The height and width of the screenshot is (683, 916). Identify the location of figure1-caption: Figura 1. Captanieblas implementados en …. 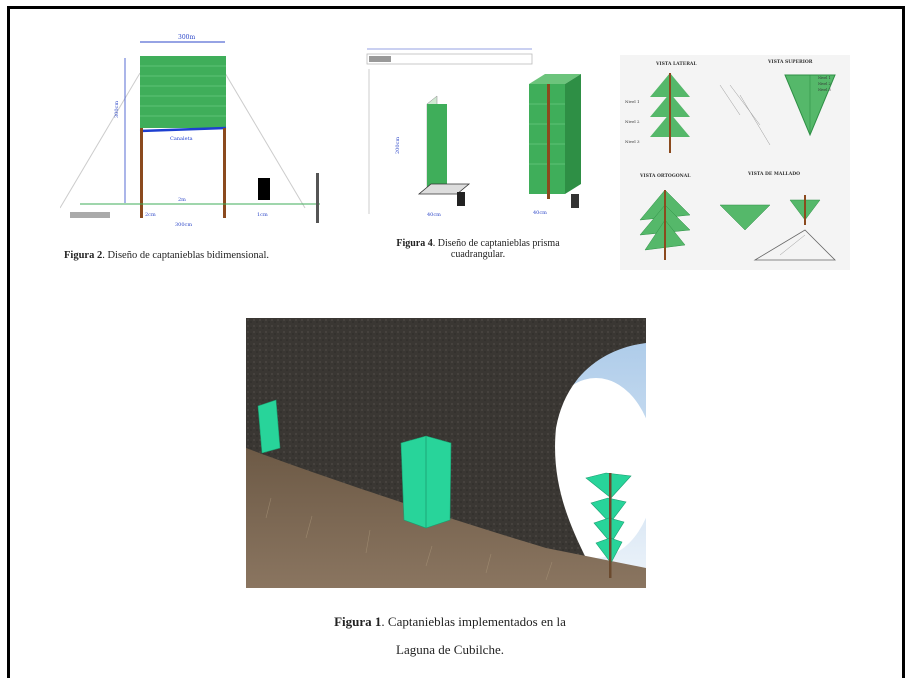
(450, 635).